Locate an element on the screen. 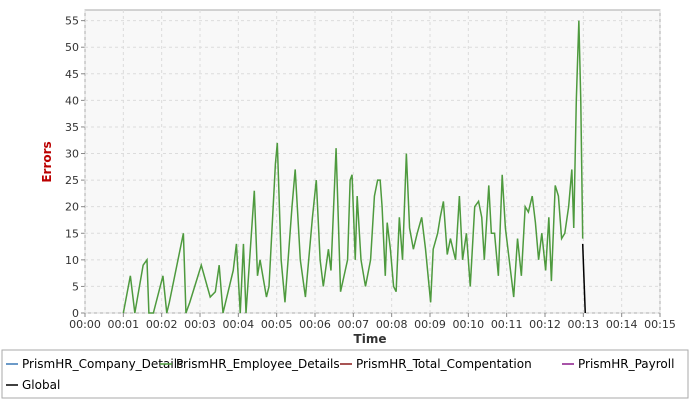 This screenshot has width=690, height=400. x-tick-label: 00:00 is located at coordinates (85, 324).